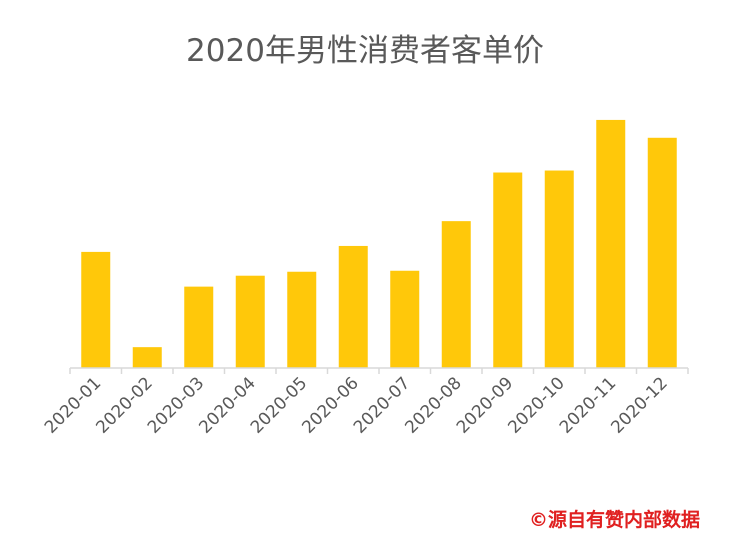 This screenshot has height=539, width=730. I want to click on chart-title: 2020年男性消费者客单价, so click(365, 51).